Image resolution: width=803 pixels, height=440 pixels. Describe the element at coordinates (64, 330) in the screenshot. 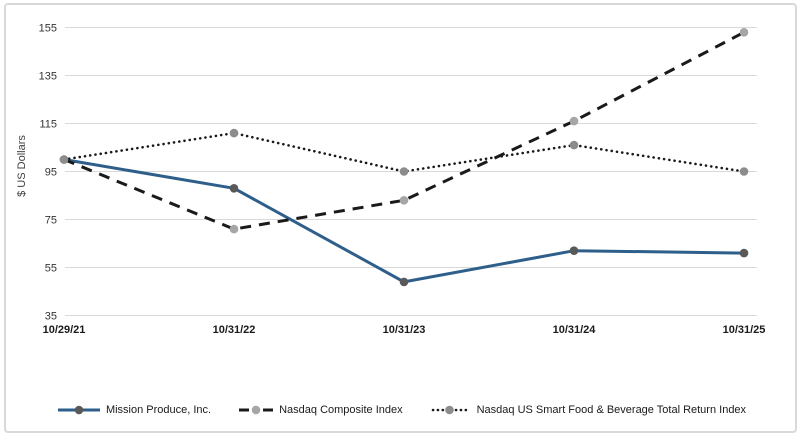

I see `x-tick-label: 10/29/21` at that location.